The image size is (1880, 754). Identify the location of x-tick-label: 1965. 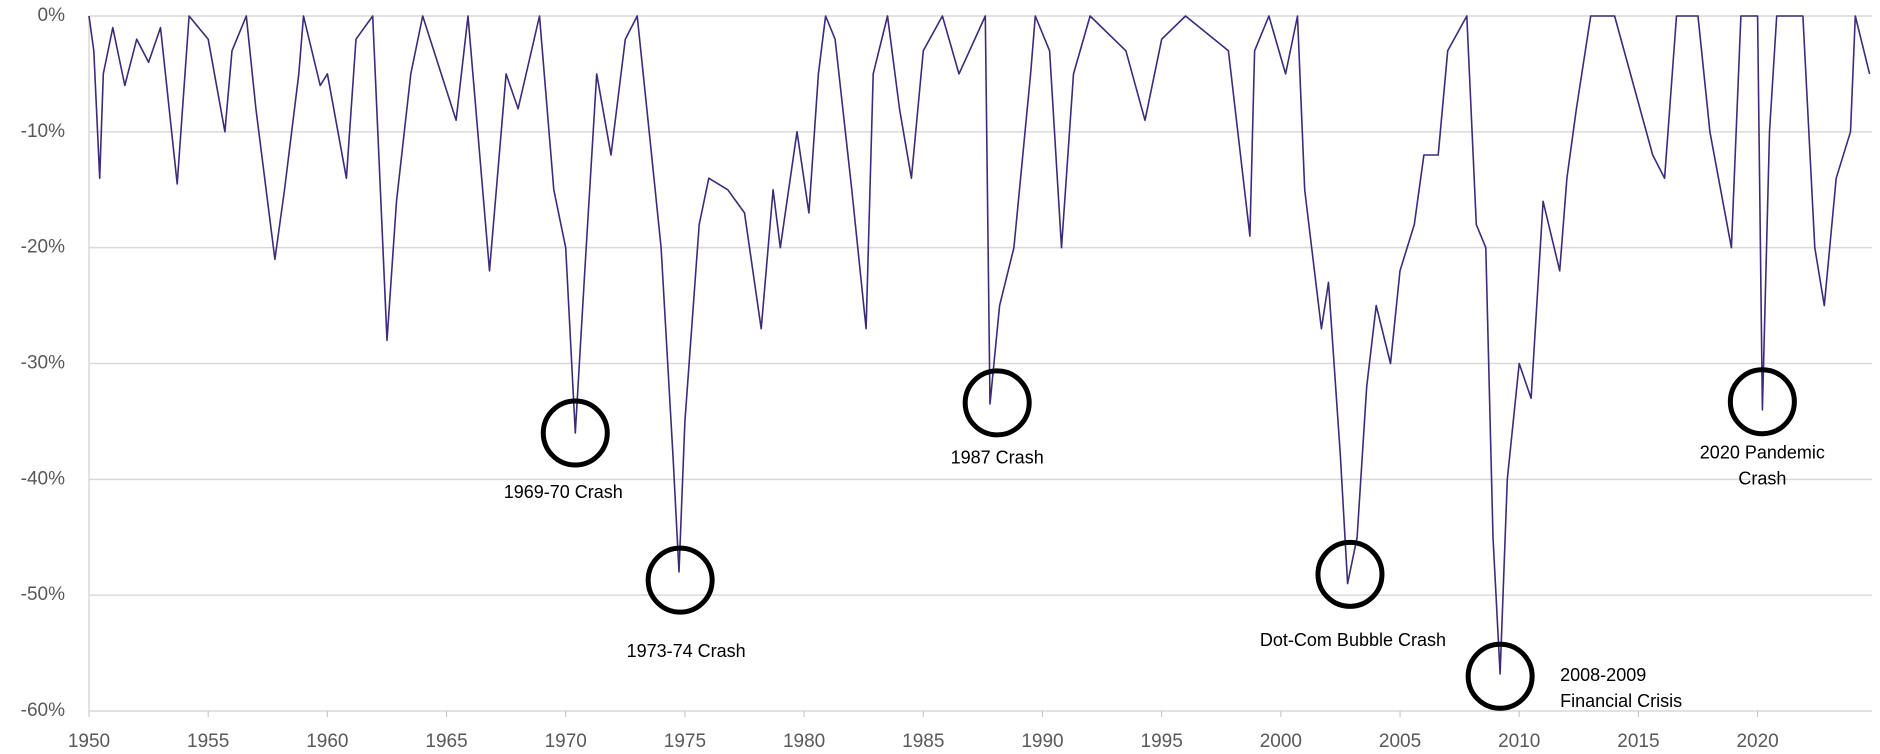
(446, 741).